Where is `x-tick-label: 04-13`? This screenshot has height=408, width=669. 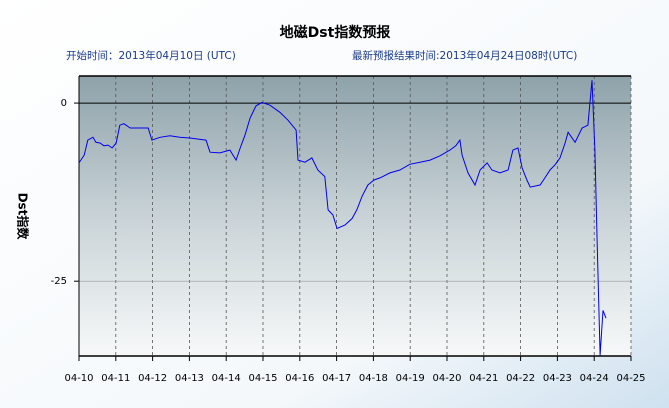
x-tick-label: 04-13 is located at coordinates (189, 378).